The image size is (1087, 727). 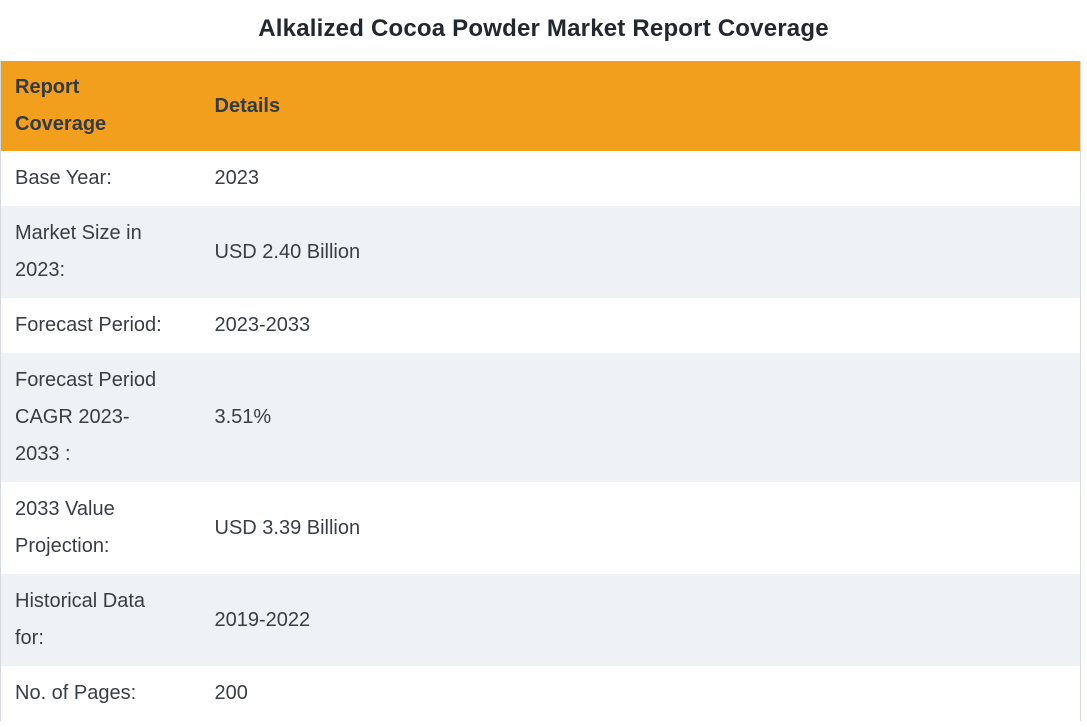 I want to click on row-label: Market Size in 2023:, so click(x=101, y=252).